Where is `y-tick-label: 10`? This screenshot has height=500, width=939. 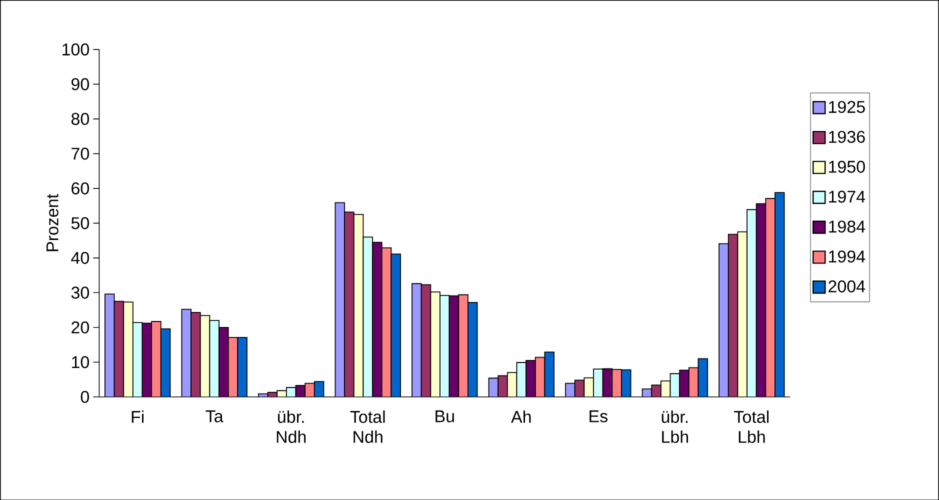
y-tick-label: 10 is located at coordinates (80, 362).